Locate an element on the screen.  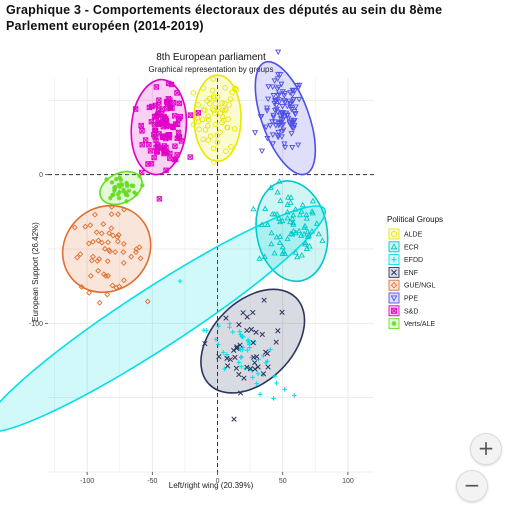
zoom-in-button: + is located at coordinates (486, 449).